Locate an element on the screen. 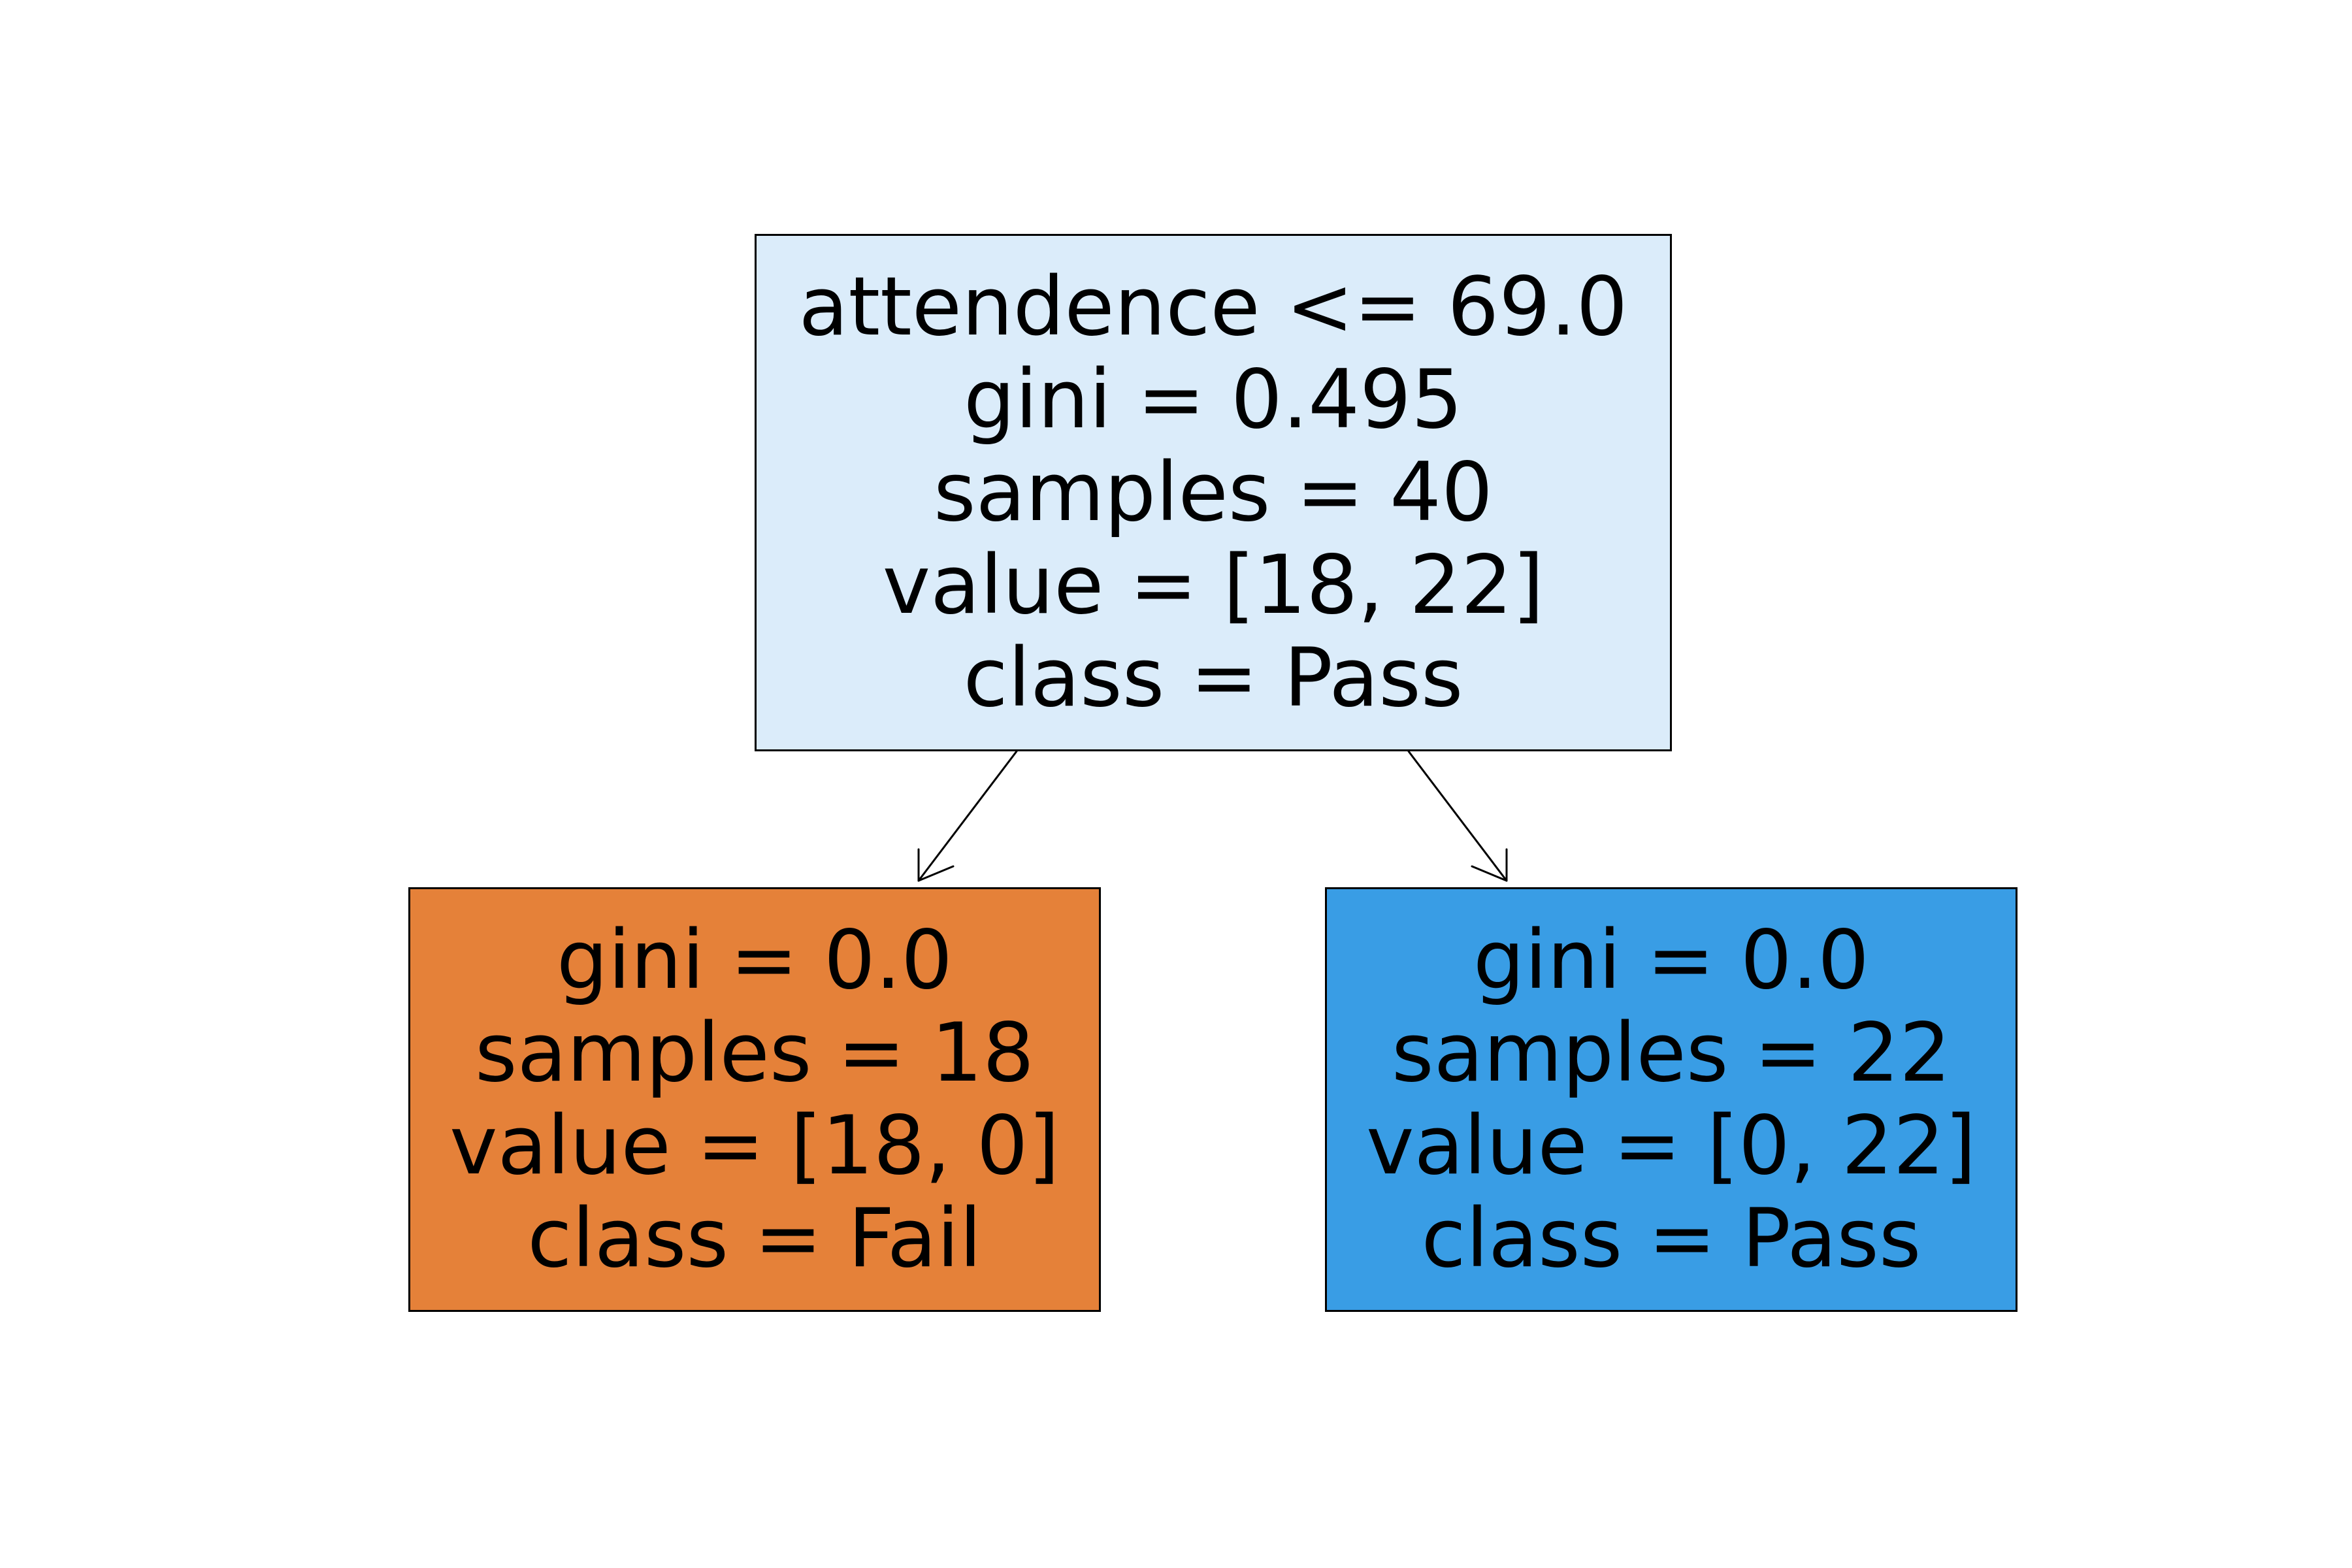 This screenshot has height=1568, width=2352. edge-line-right is located at coordinates (1457, 816).